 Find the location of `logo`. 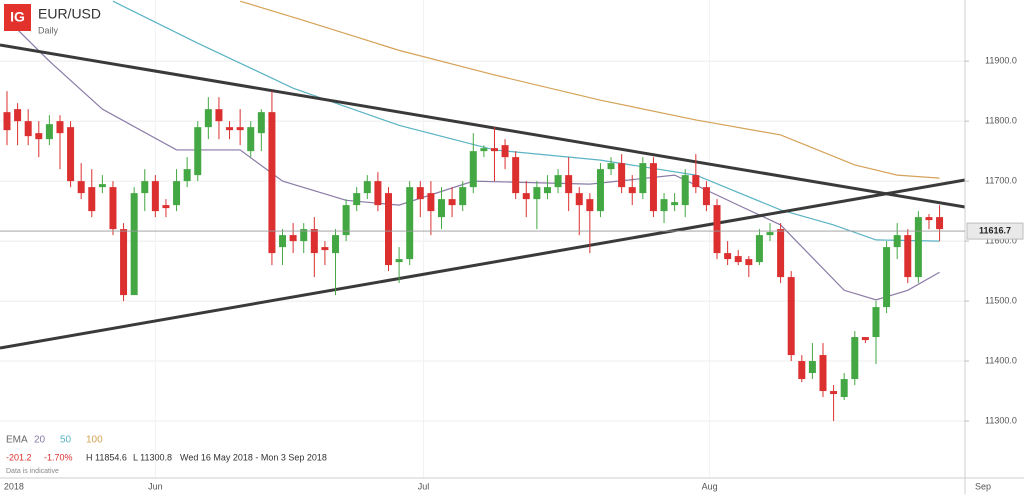

logo is located at coordinates (17, 17).